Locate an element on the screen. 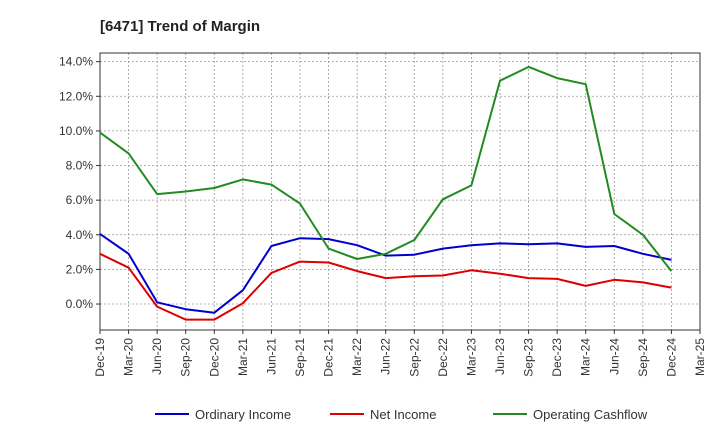 The image size is (720, 440). x-tick-label: Sep-20 is located at coordinates (186, 357).